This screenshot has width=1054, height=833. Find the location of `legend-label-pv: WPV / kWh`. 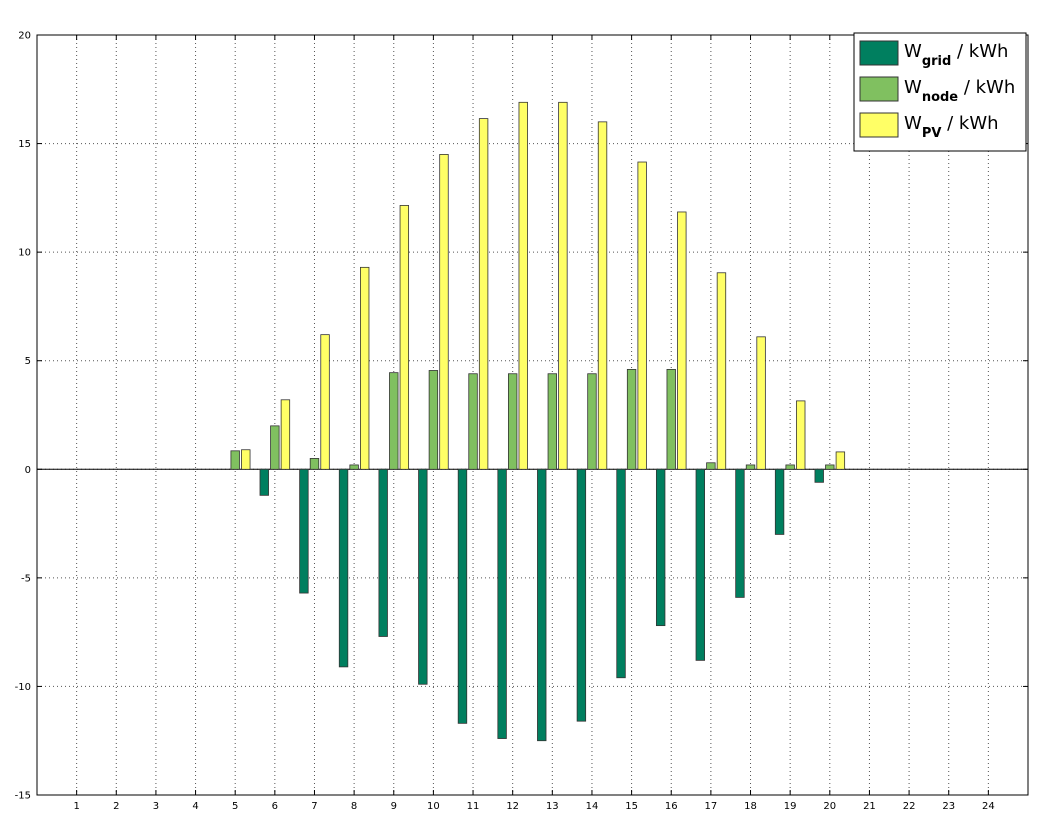

legend-label-pv: WPV / kWh is located at coordinates (951, 127).